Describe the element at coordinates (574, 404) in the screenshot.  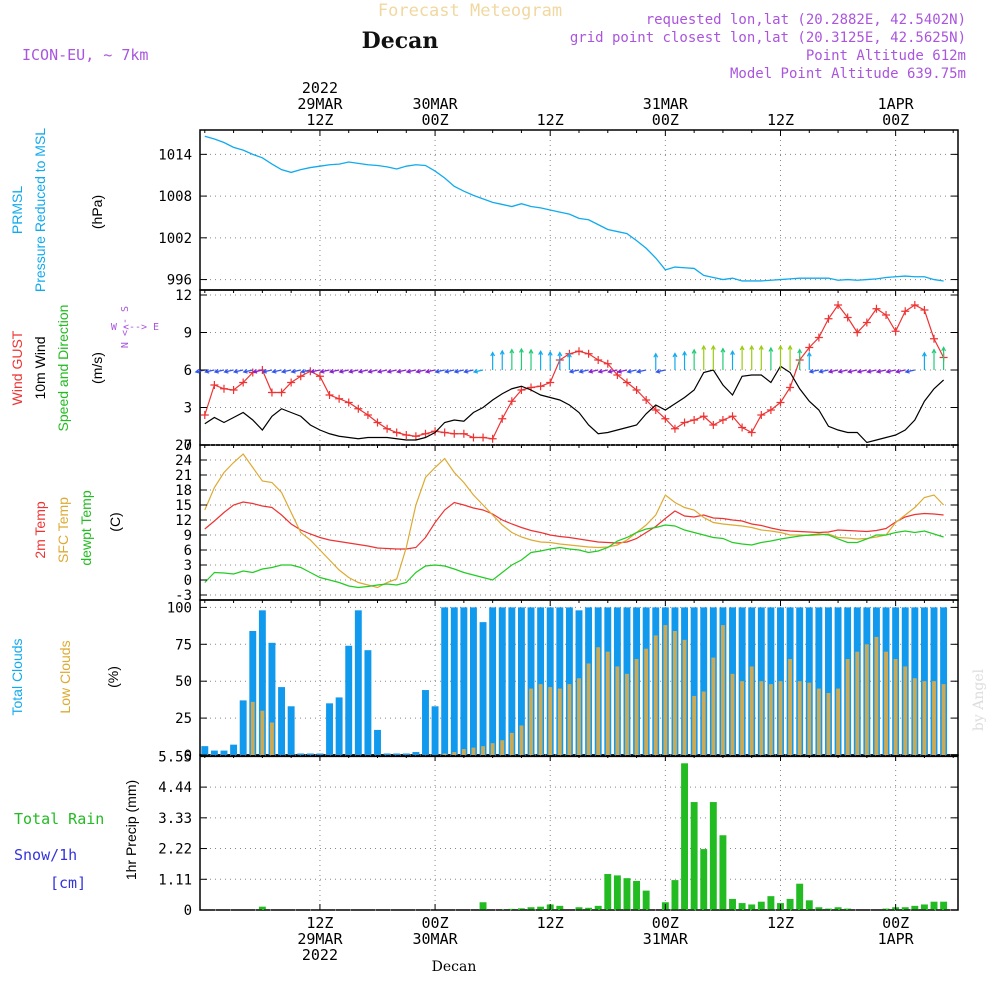
I see `wind10m-line` at that location.